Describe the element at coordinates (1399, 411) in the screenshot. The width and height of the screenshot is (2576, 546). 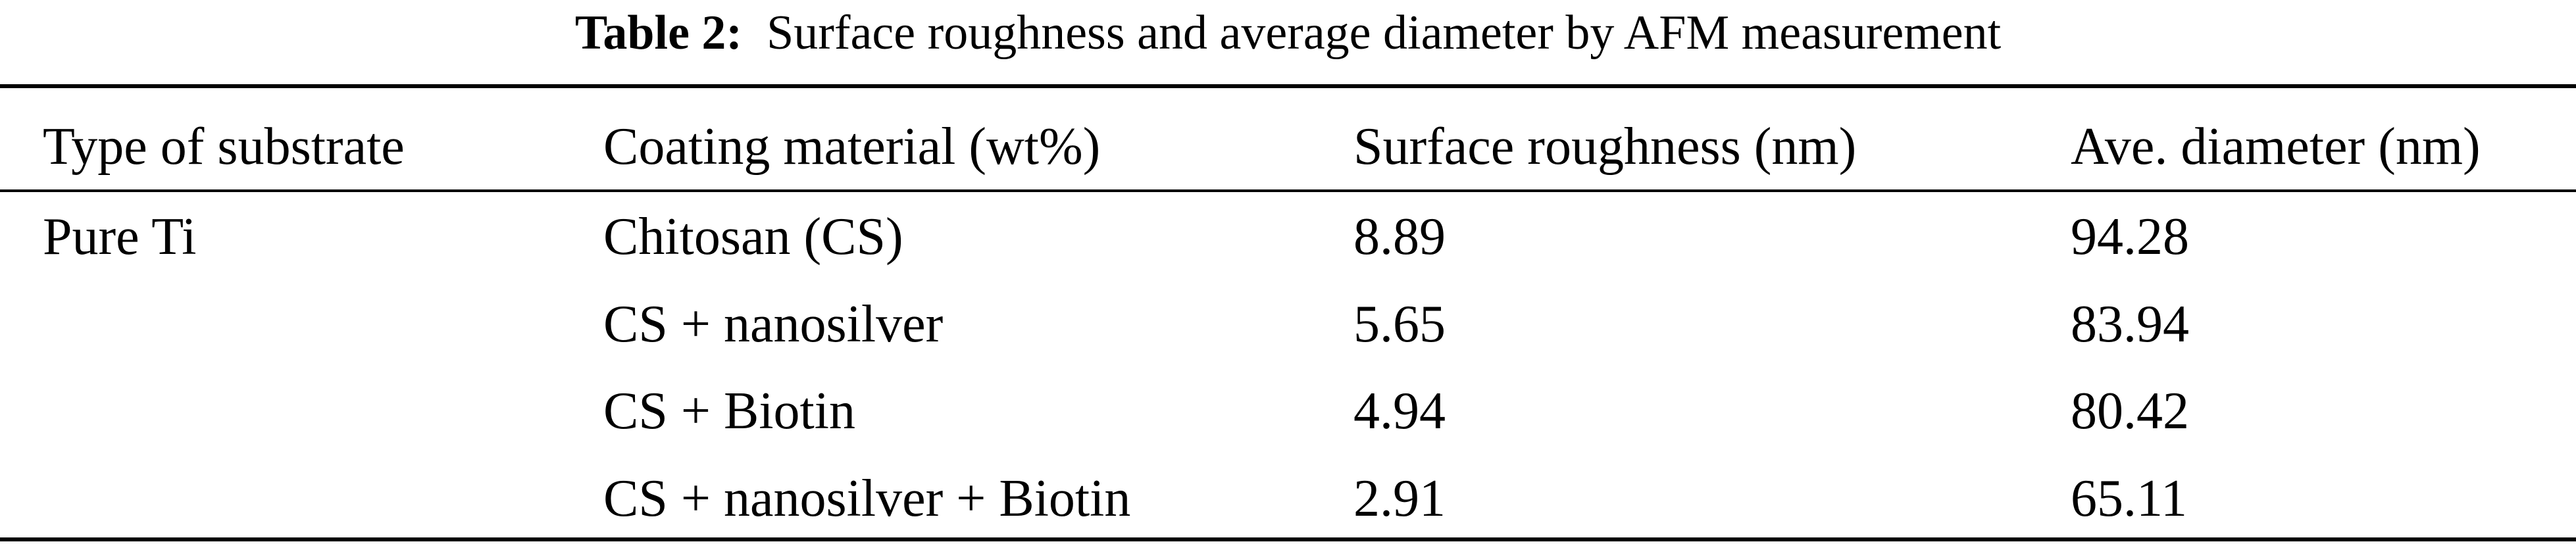
I see `cell-surface-roughness: 4.94` at that location.